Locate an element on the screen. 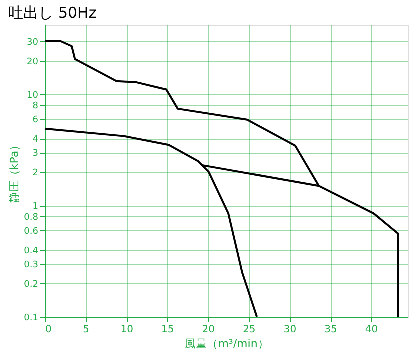 The width and height of the screenshot is (420, 355). x-tick-label: 40 is located at coordinates (371, 330).